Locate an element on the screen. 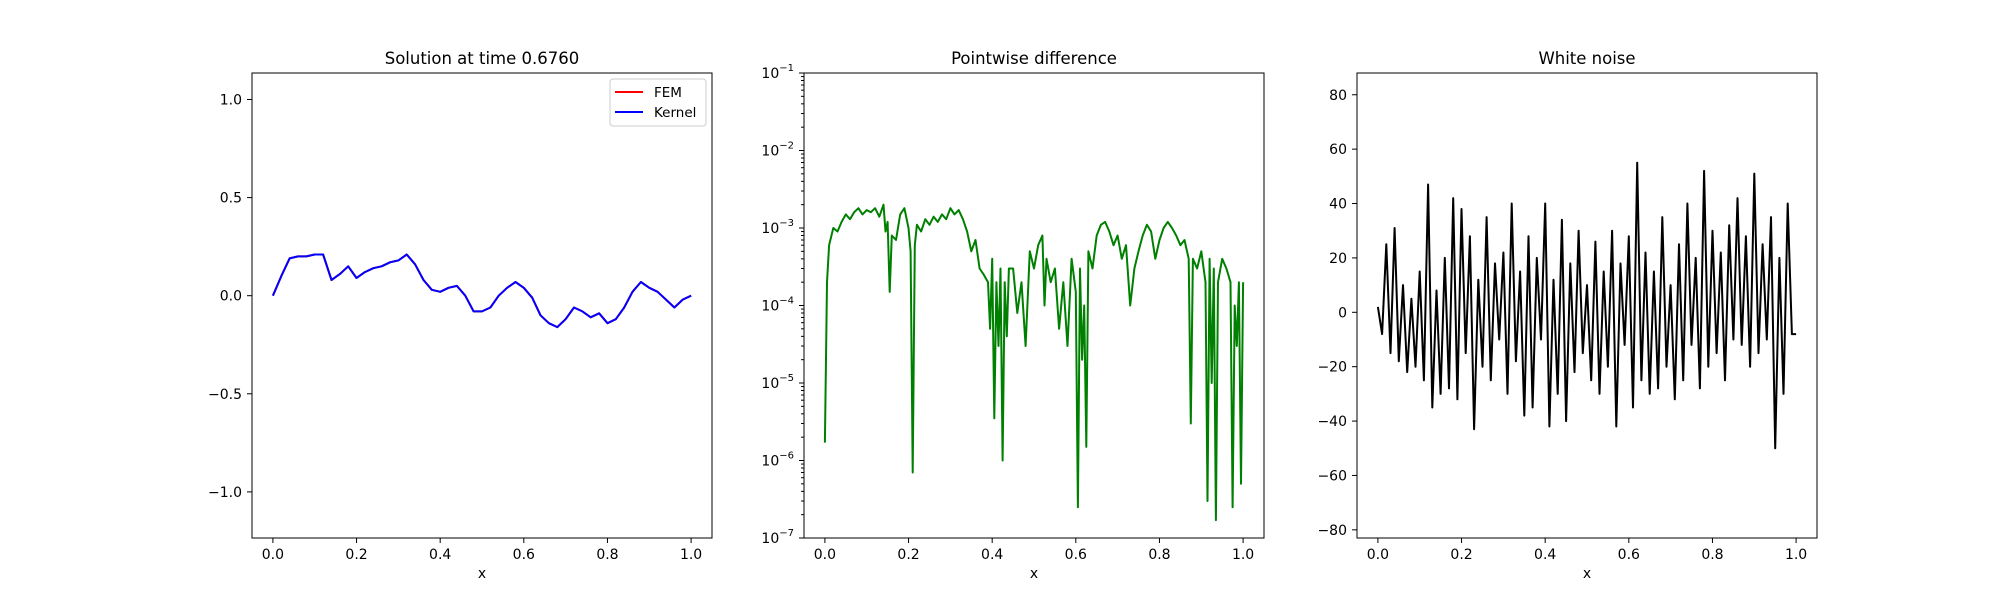 The height and width of the screenshot is (600, 2000). white-noise-series-line is located at coordinates (1586, 305).